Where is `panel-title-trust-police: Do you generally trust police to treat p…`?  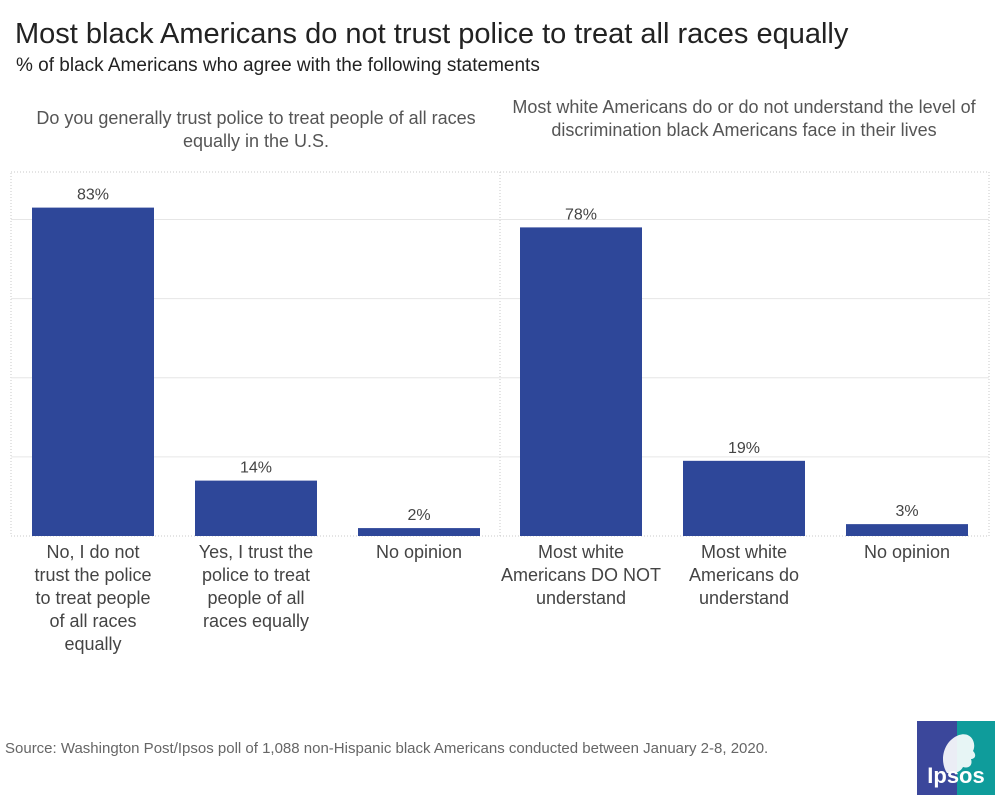
panel-title-trust-police: Do you generally trust police to treat p… is located at coordinates (256, 129).